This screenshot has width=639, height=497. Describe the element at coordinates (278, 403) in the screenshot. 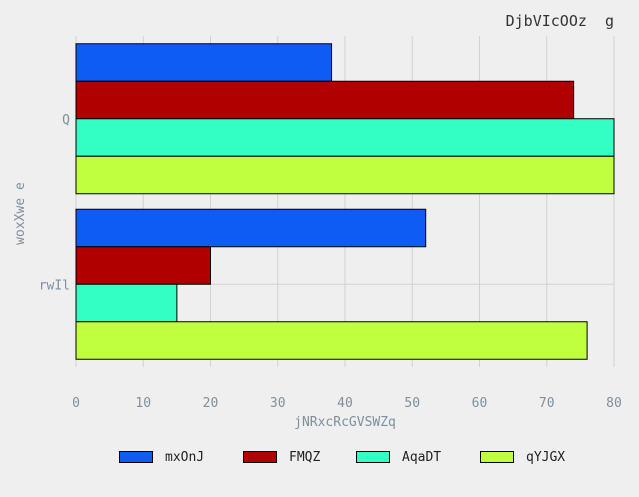

I see `x-tick-label: 30` at that location.